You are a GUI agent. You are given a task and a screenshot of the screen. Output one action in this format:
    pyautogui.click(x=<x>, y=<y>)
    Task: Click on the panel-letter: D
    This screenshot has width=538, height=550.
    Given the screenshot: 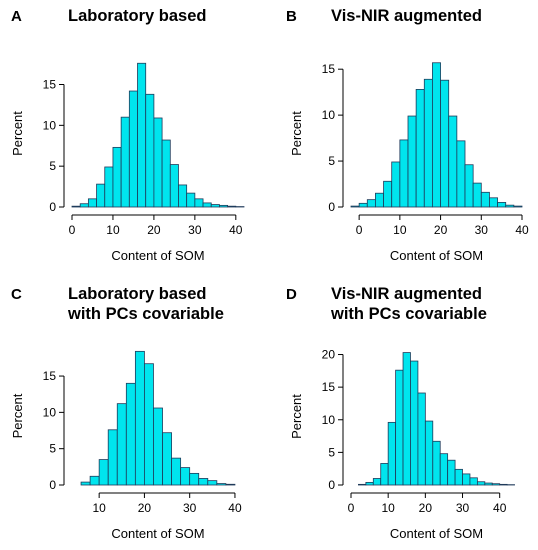 What is the action you would take?
    pyautogui.click(x=291, y=294)
    